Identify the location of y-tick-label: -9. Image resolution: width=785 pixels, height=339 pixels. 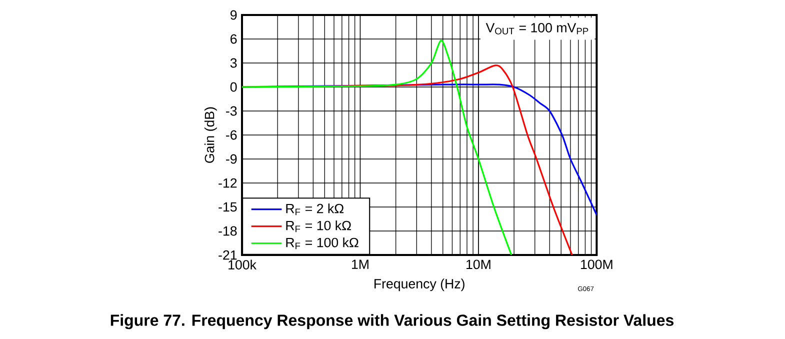
(231, 159).